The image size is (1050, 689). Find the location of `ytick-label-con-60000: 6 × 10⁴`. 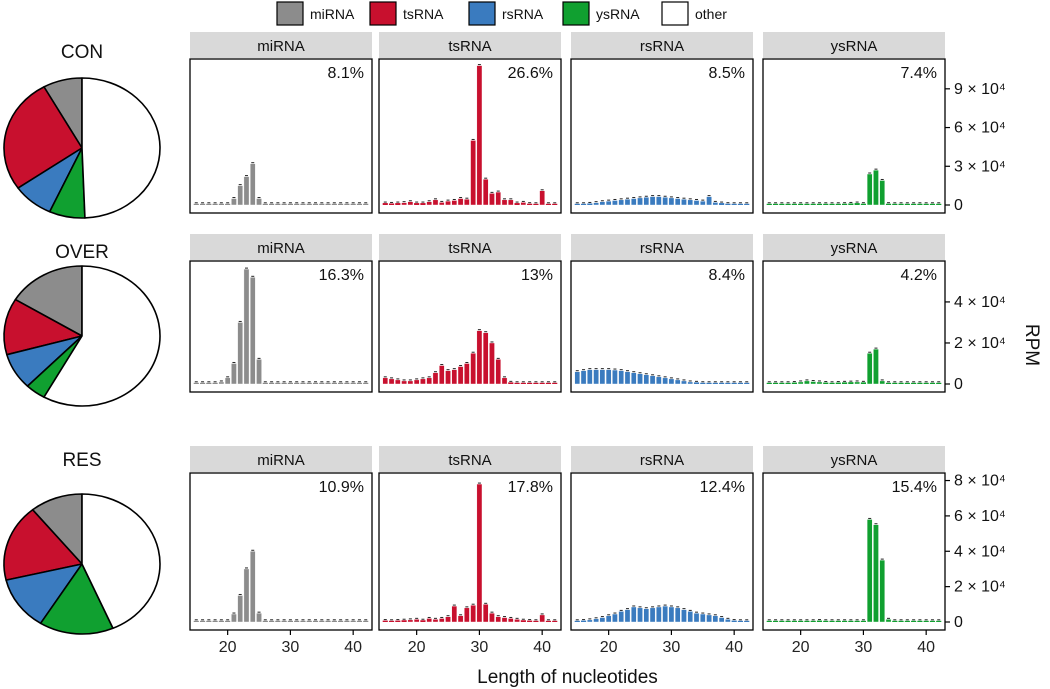

ytick-label-con-60000: 6 × 10⁴ is located at coordinates (980, 128).